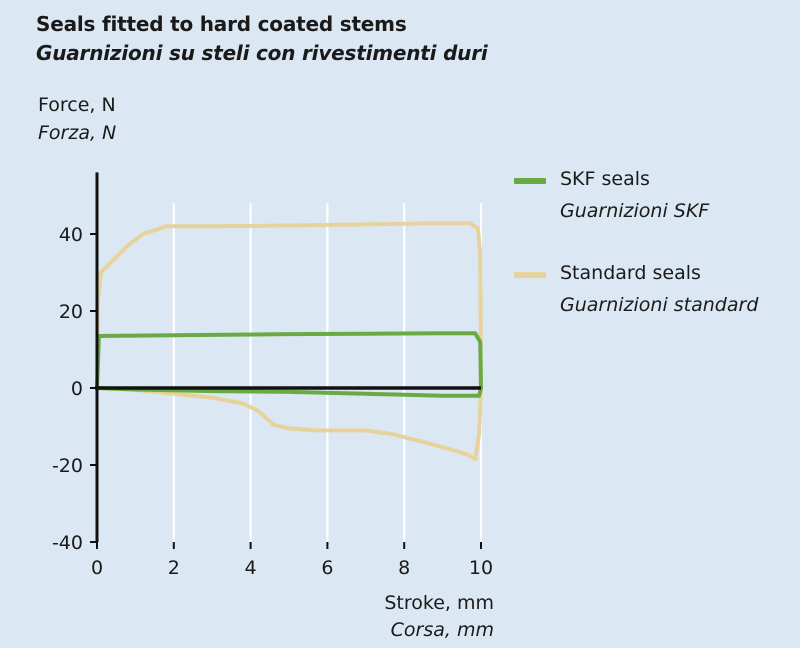 The width and height of the screenshot is (800, 648). Describe the element at coordinates (97, 568) in the screenshot. I see `x-tick-label-0: 0` at that location.